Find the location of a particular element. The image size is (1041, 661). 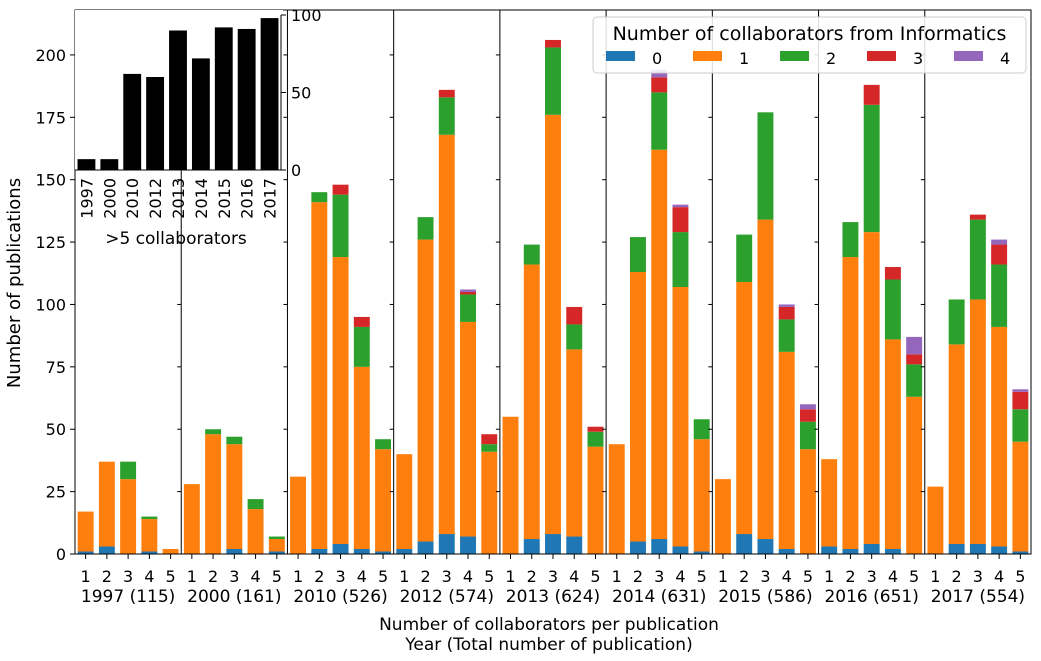

bar-2000-5-s2 is located at coordinates (276, 538).